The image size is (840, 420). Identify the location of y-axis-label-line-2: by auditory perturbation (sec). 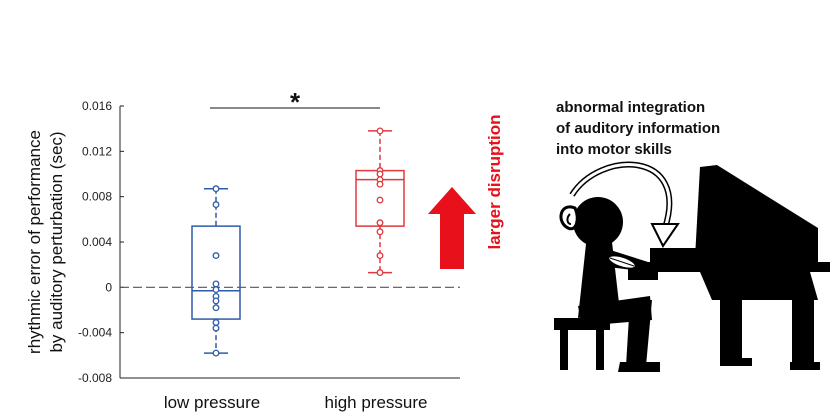
(56, 241).